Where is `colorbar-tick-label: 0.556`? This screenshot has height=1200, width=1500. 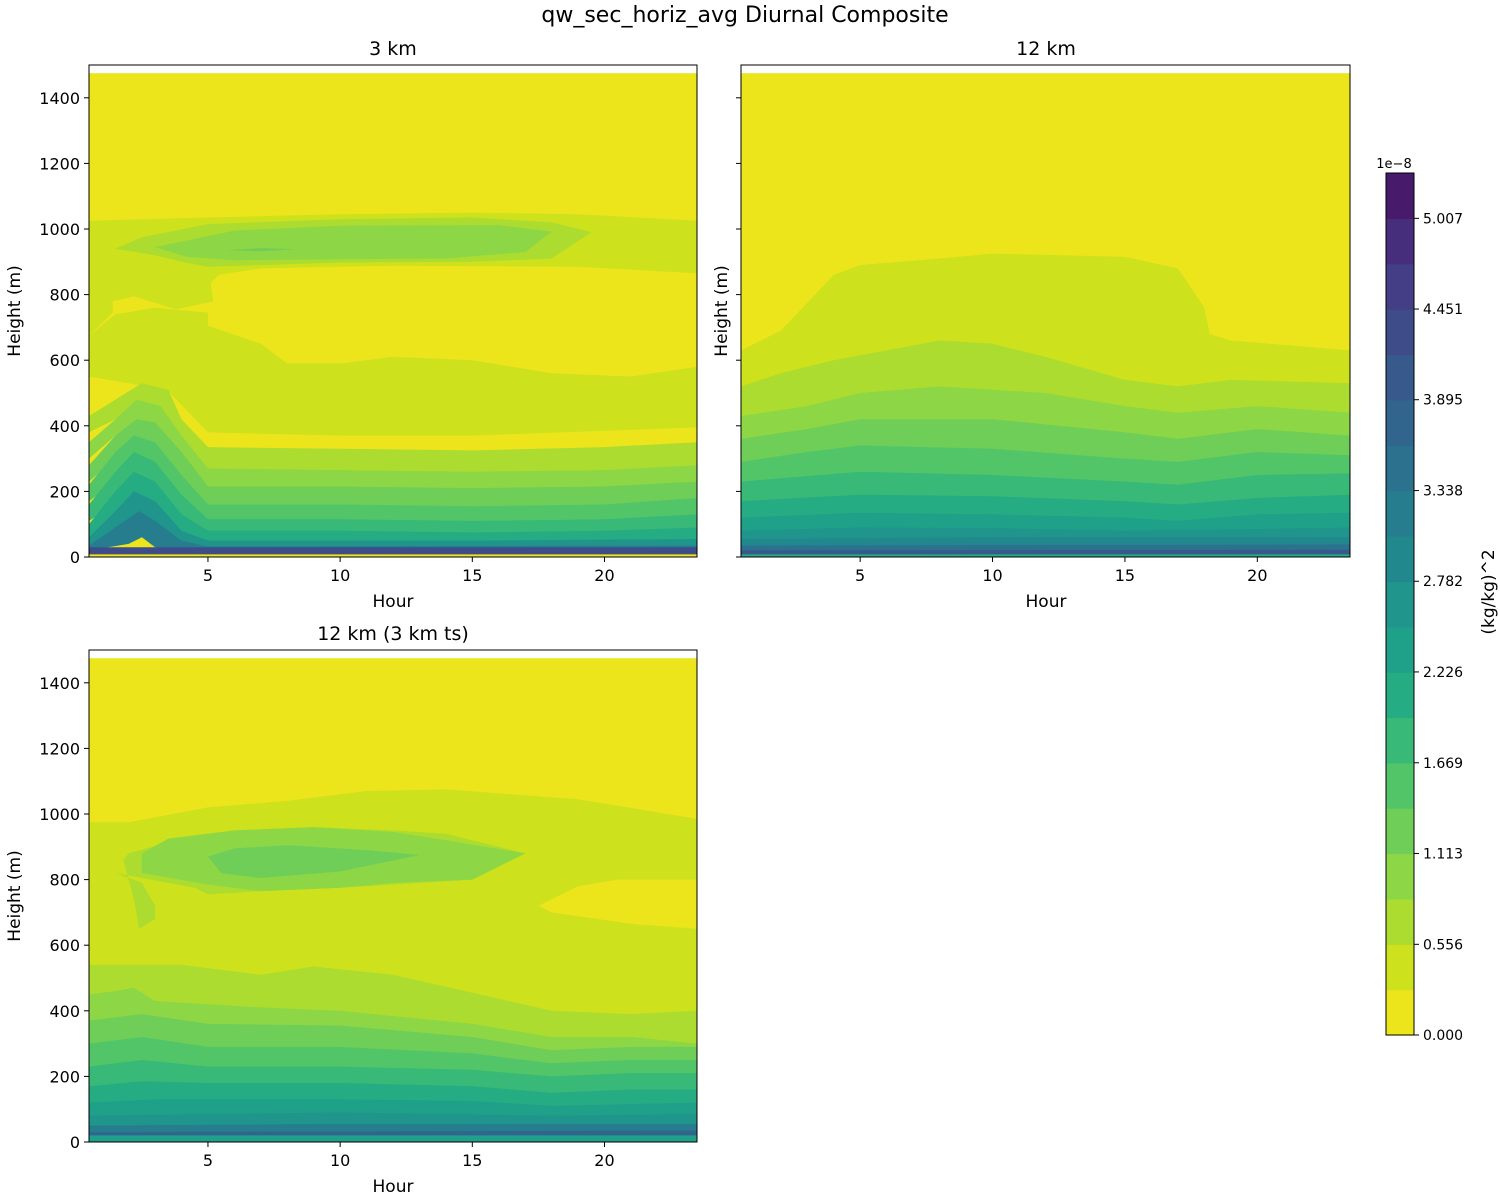 colorbar-tick-label: 0.556 is located at coordinates (1443, 945).